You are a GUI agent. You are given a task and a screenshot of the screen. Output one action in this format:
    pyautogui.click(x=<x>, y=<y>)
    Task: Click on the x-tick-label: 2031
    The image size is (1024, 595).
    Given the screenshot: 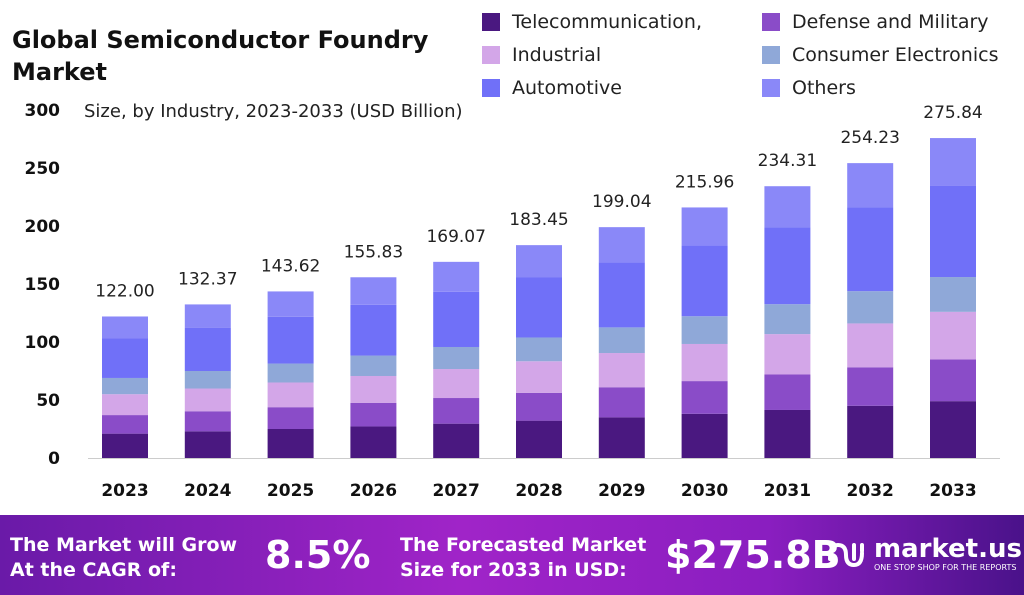 What is the action you would take?
    pyautogui.click(x=787, y=491)
    